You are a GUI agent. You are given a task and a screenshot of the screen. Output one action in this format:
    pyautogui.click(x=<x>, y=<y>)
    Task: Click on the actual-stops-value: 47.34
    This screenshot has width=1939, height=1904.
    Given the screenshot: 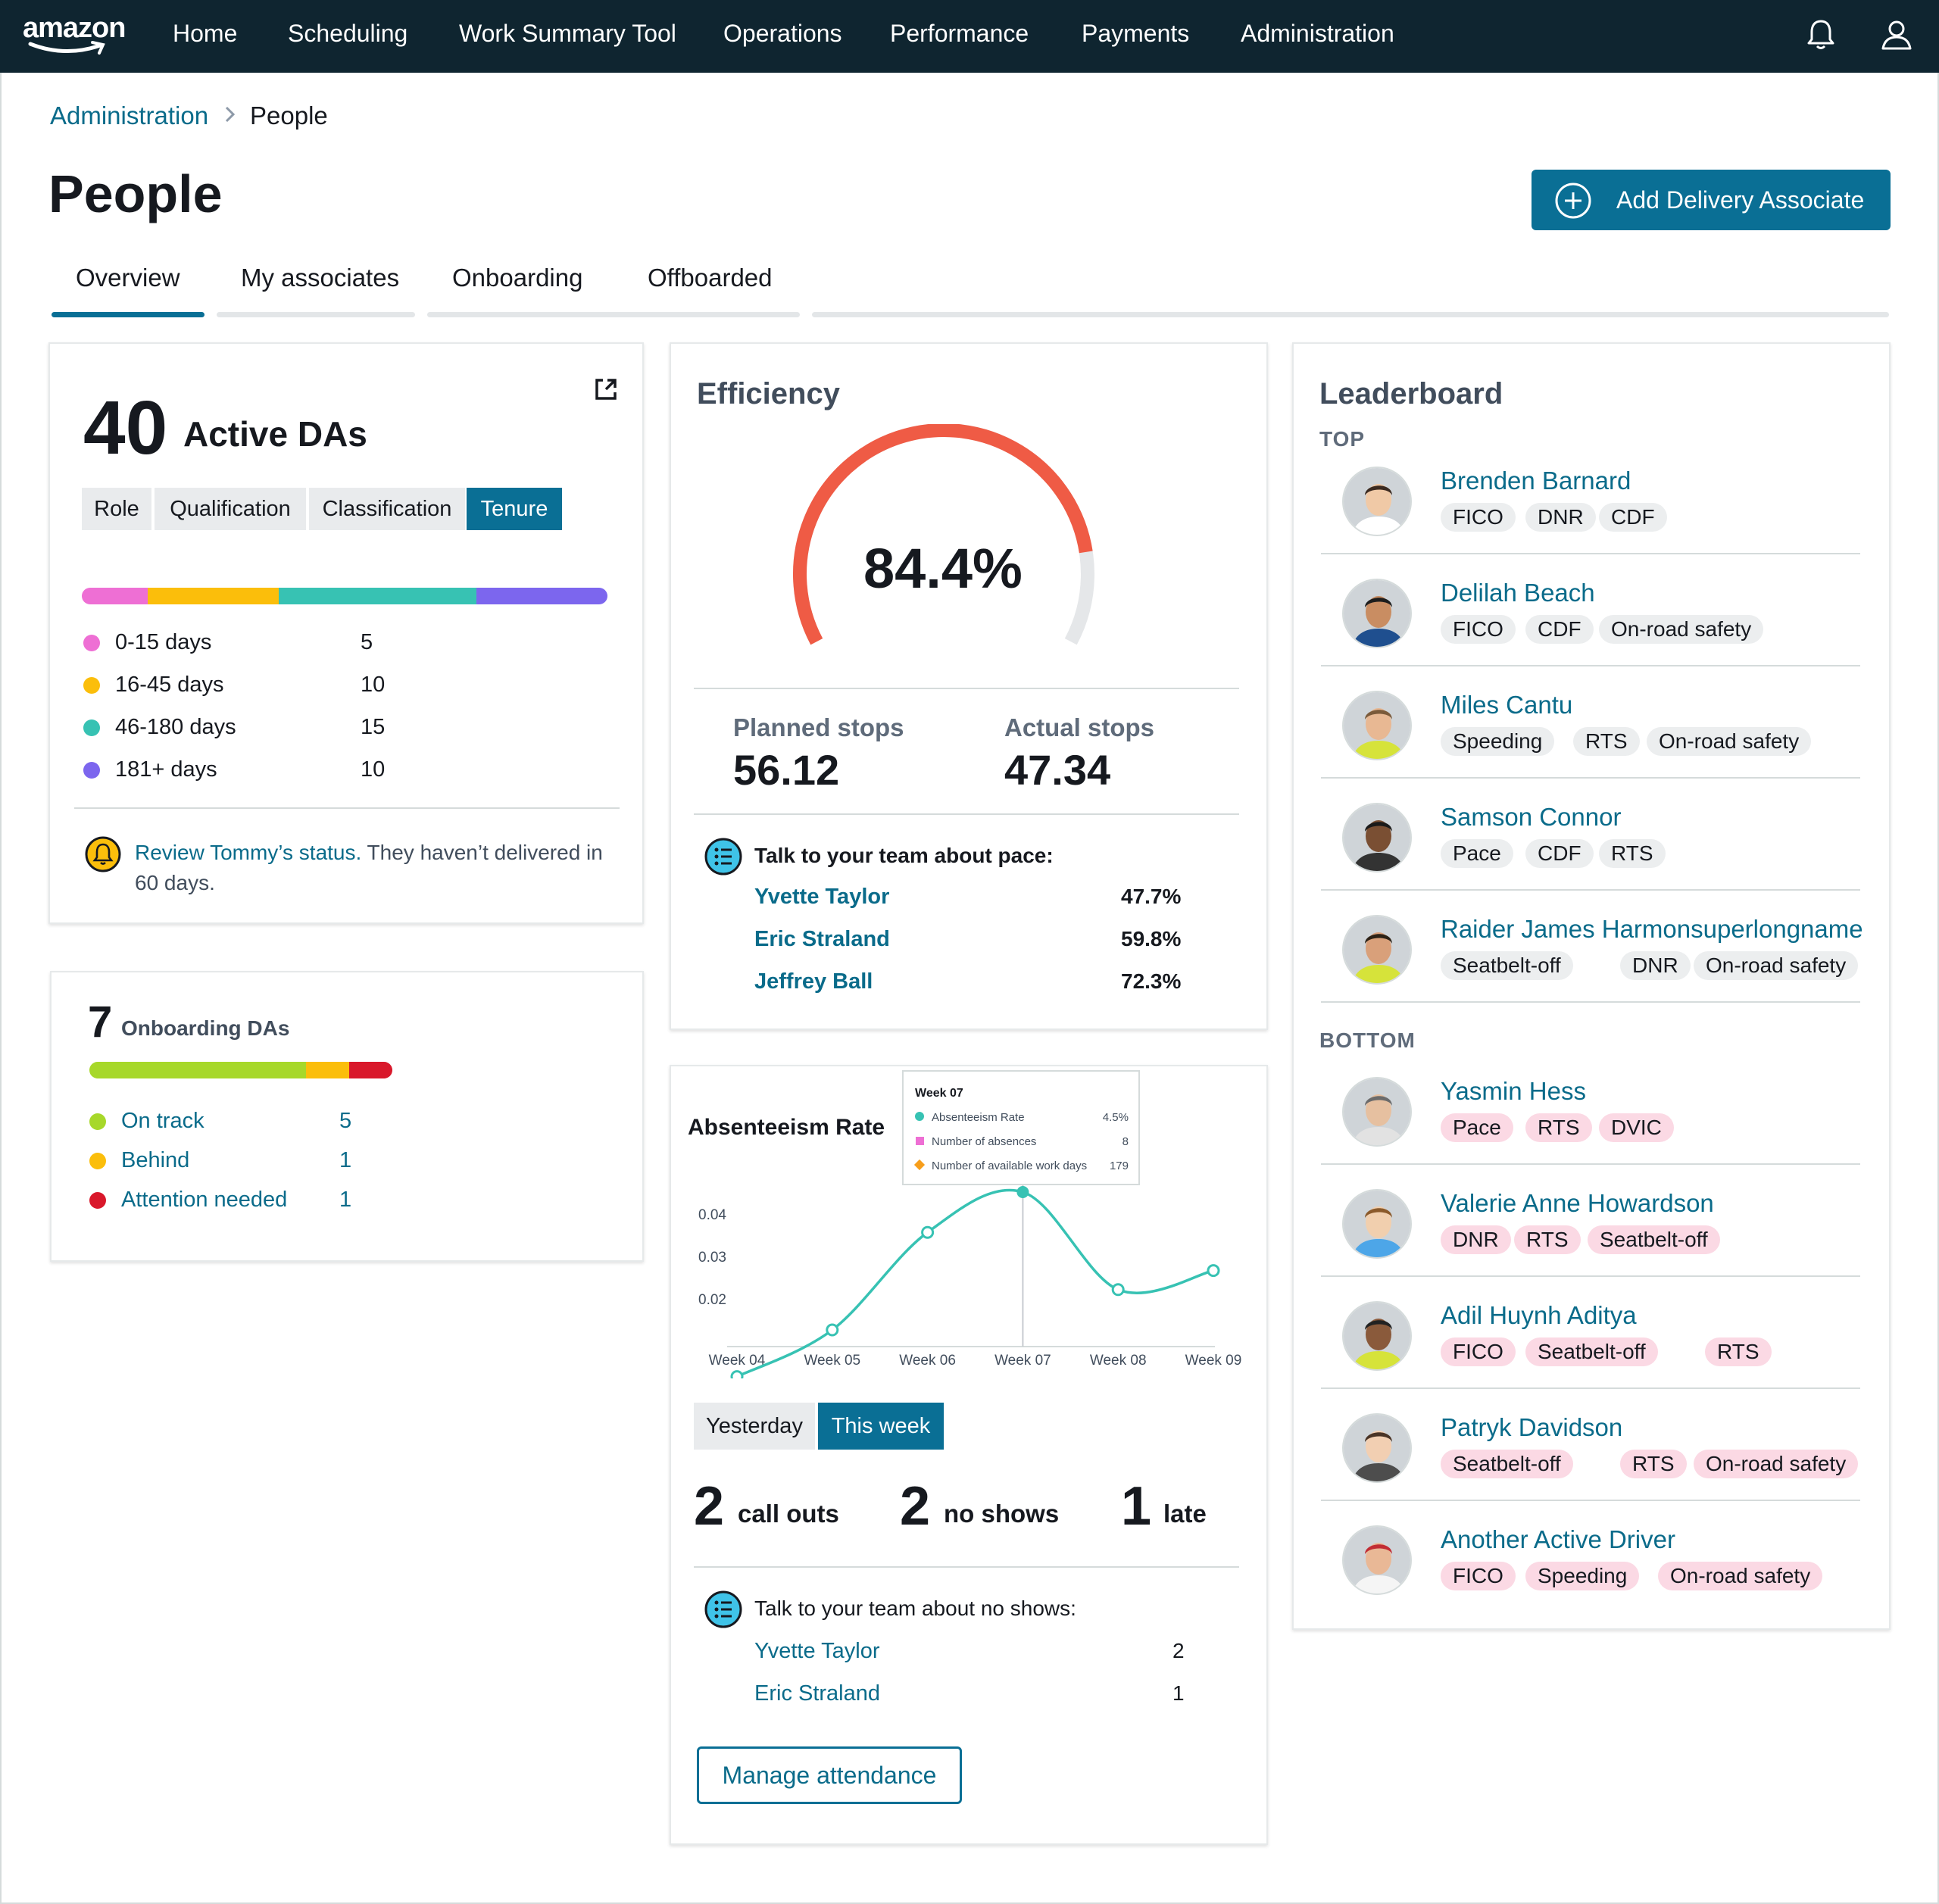 What is the action you would take?
    pyautogui.click(x=1058, y=770)
    